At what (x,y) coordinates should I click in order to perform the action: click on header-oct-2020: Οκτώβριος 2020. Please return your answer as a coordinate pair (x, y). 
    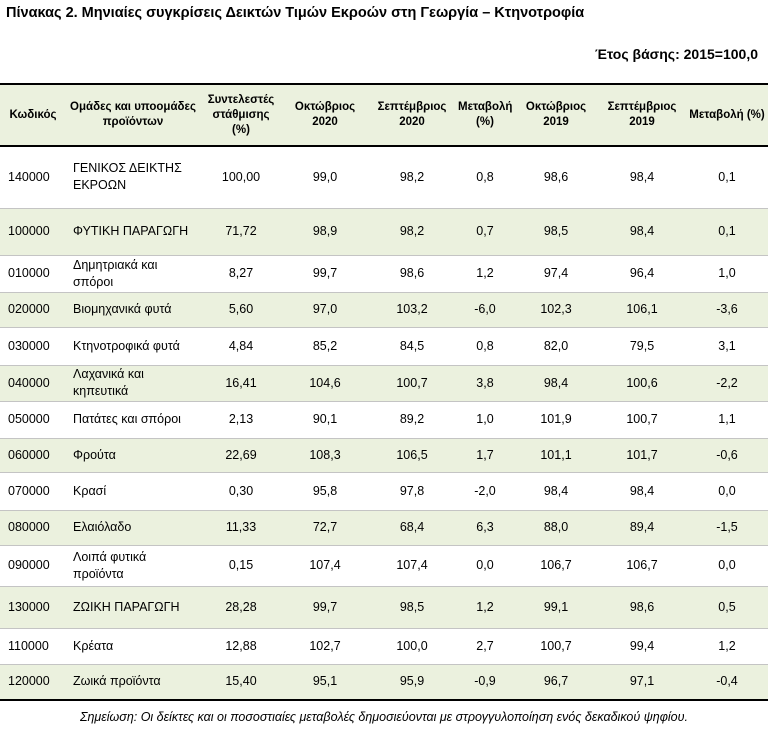
    Looking at the image, I should click on (325, 115).